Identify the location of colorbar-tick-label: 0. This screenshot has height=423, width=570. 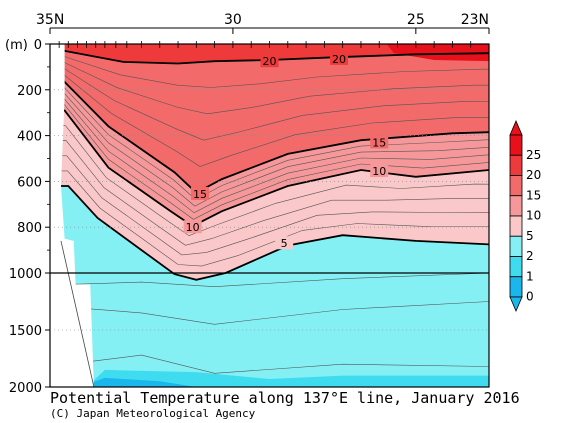
(530, 297).